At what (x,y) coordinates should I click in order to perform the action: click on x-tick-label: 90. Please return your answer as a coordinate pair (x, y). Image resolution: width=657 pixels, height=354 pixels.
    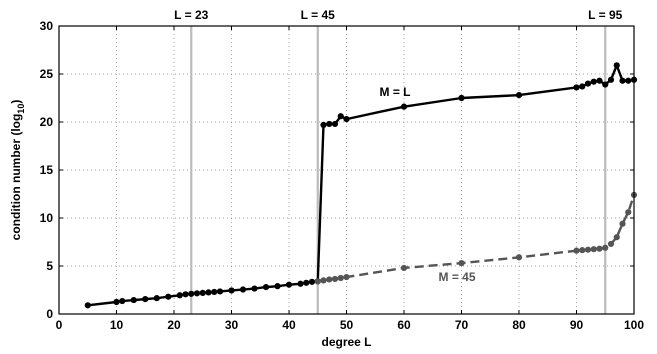
    Looking at the image, I should click on (577, 325).